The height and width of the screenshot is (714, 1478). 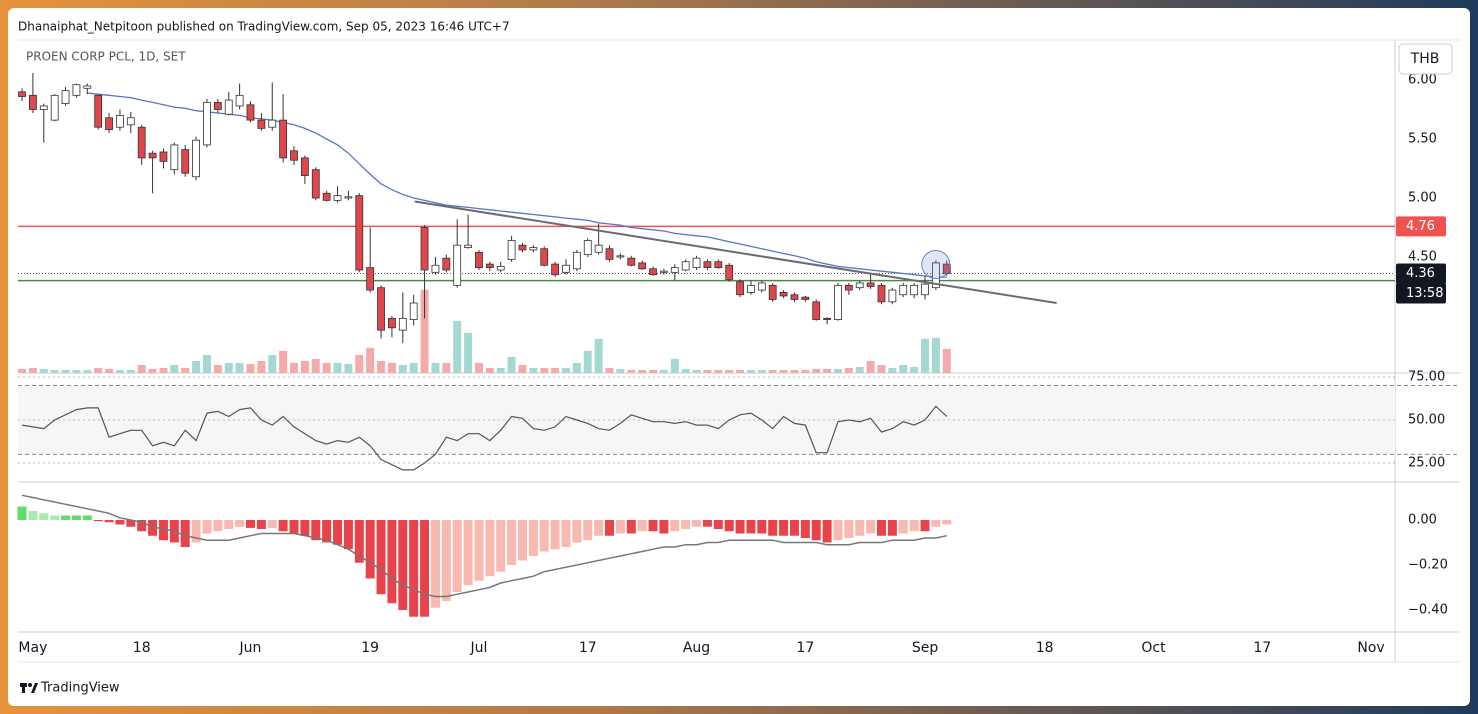 What do you see at coordinates (32, 648) in the screenshot?
I see `x-tick-label: May` at bounding box center [32, 648].